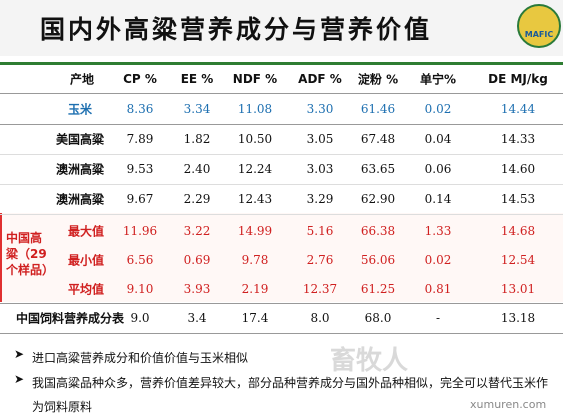  Describe the element at coordinates (197, 199) in the screenshot. I see `cell-value: 2.29` at that location.